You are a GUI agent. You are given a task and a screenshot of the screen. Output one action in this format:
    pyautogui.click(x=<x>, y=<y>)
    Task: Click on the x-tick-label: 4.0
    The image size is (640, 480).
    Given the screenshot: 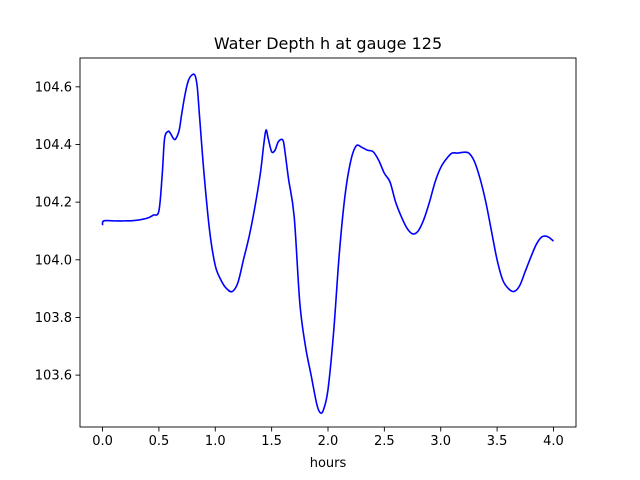 What is the action you would take?
    pyautogui.click(x=553, y=441)
    